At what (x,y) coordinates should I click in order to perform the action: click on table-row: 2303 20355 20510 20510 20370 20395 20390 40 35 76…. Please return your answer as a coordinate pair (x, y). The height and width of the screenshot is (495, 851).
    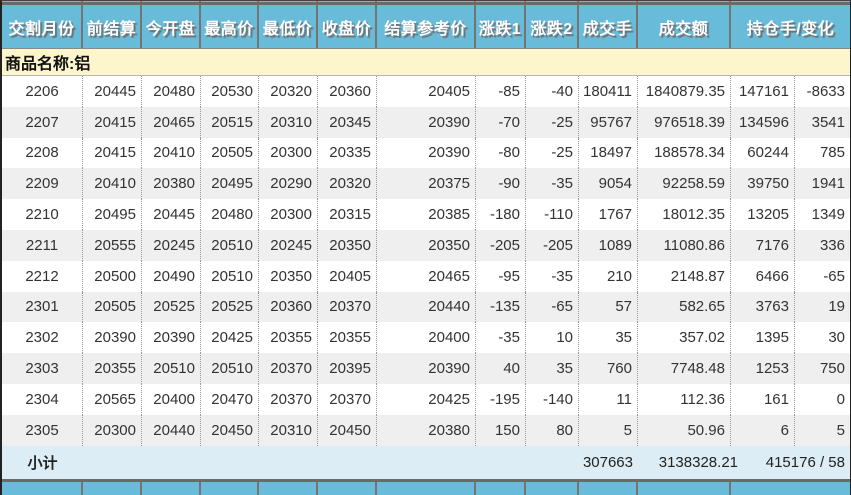
    Looking at the image, I should click on (426, 368).